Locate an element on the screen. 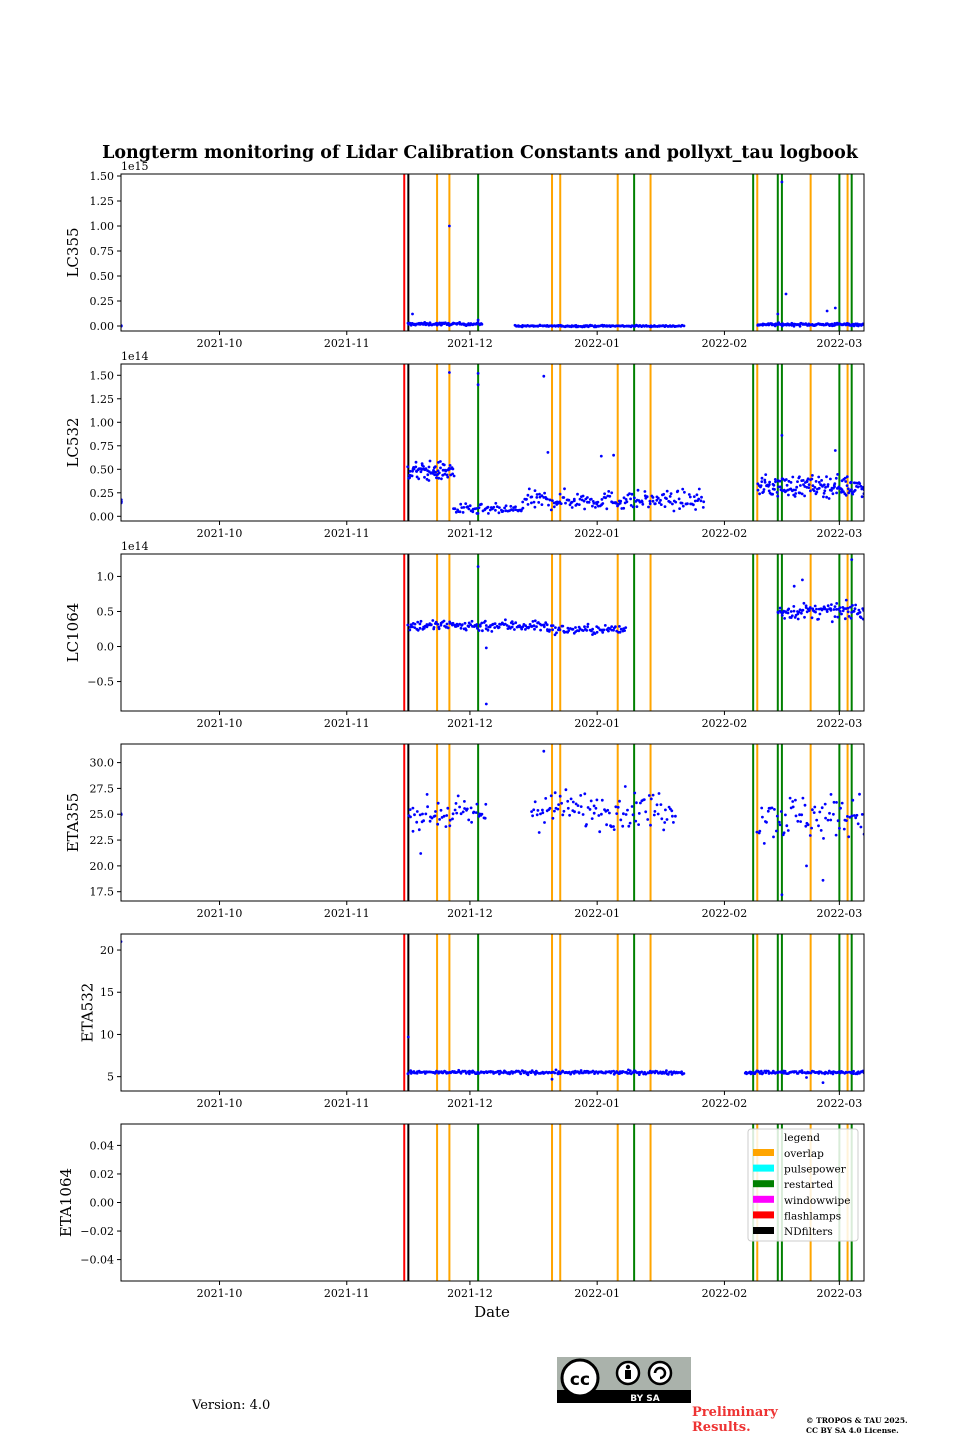  y-tick-label: 0.25 is located at coordinates (102, 493).